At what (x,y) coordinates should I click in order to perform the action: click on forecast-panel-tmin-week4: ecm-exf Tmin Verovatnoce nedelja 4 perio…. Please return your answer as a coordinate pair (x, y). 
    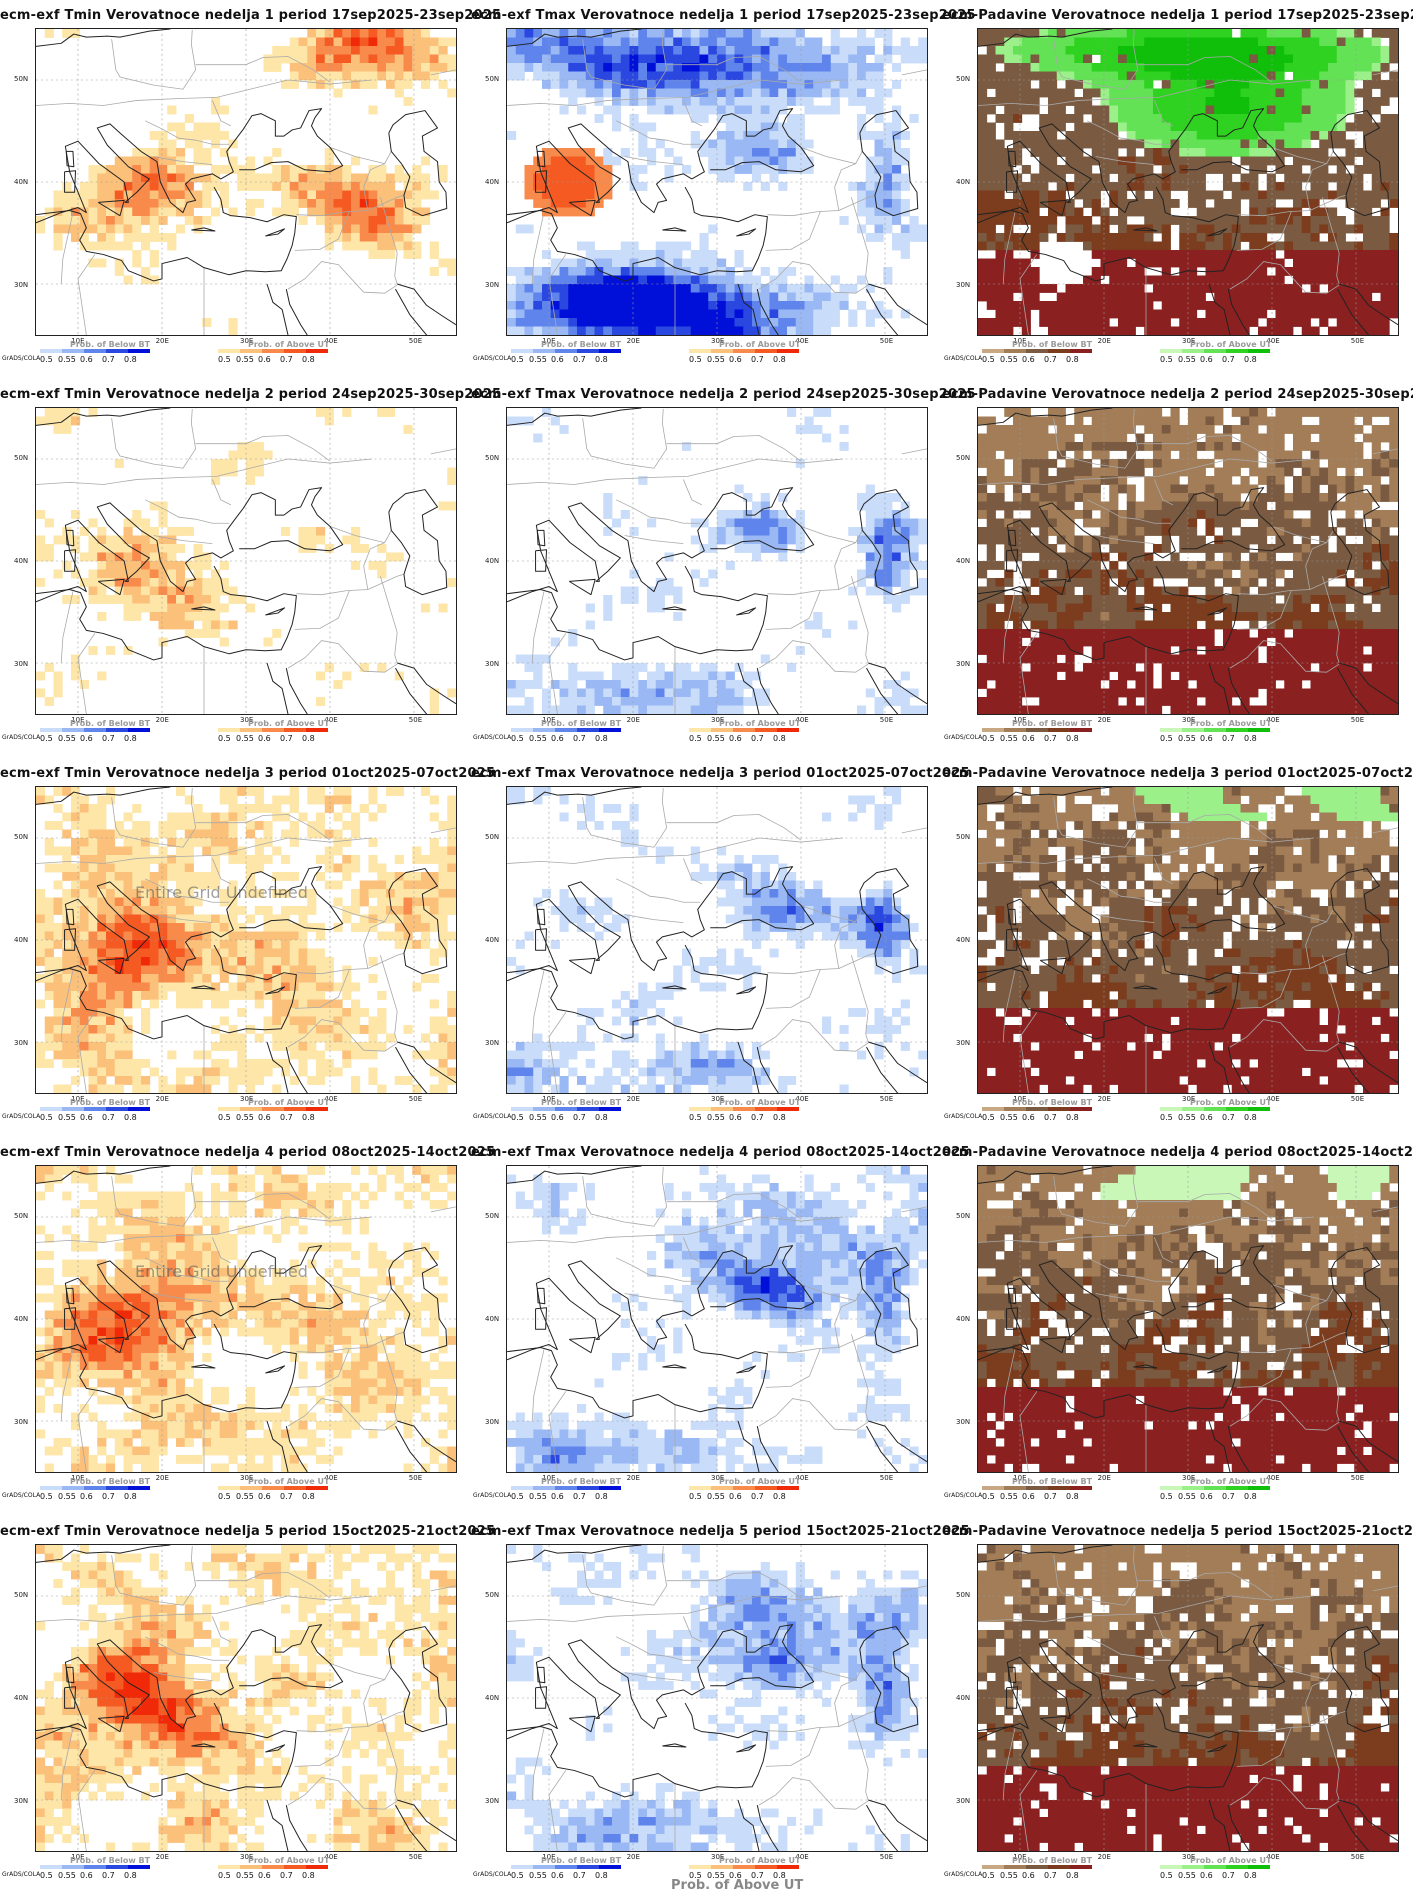
    Looking at the image, I should click on (247, 1326).